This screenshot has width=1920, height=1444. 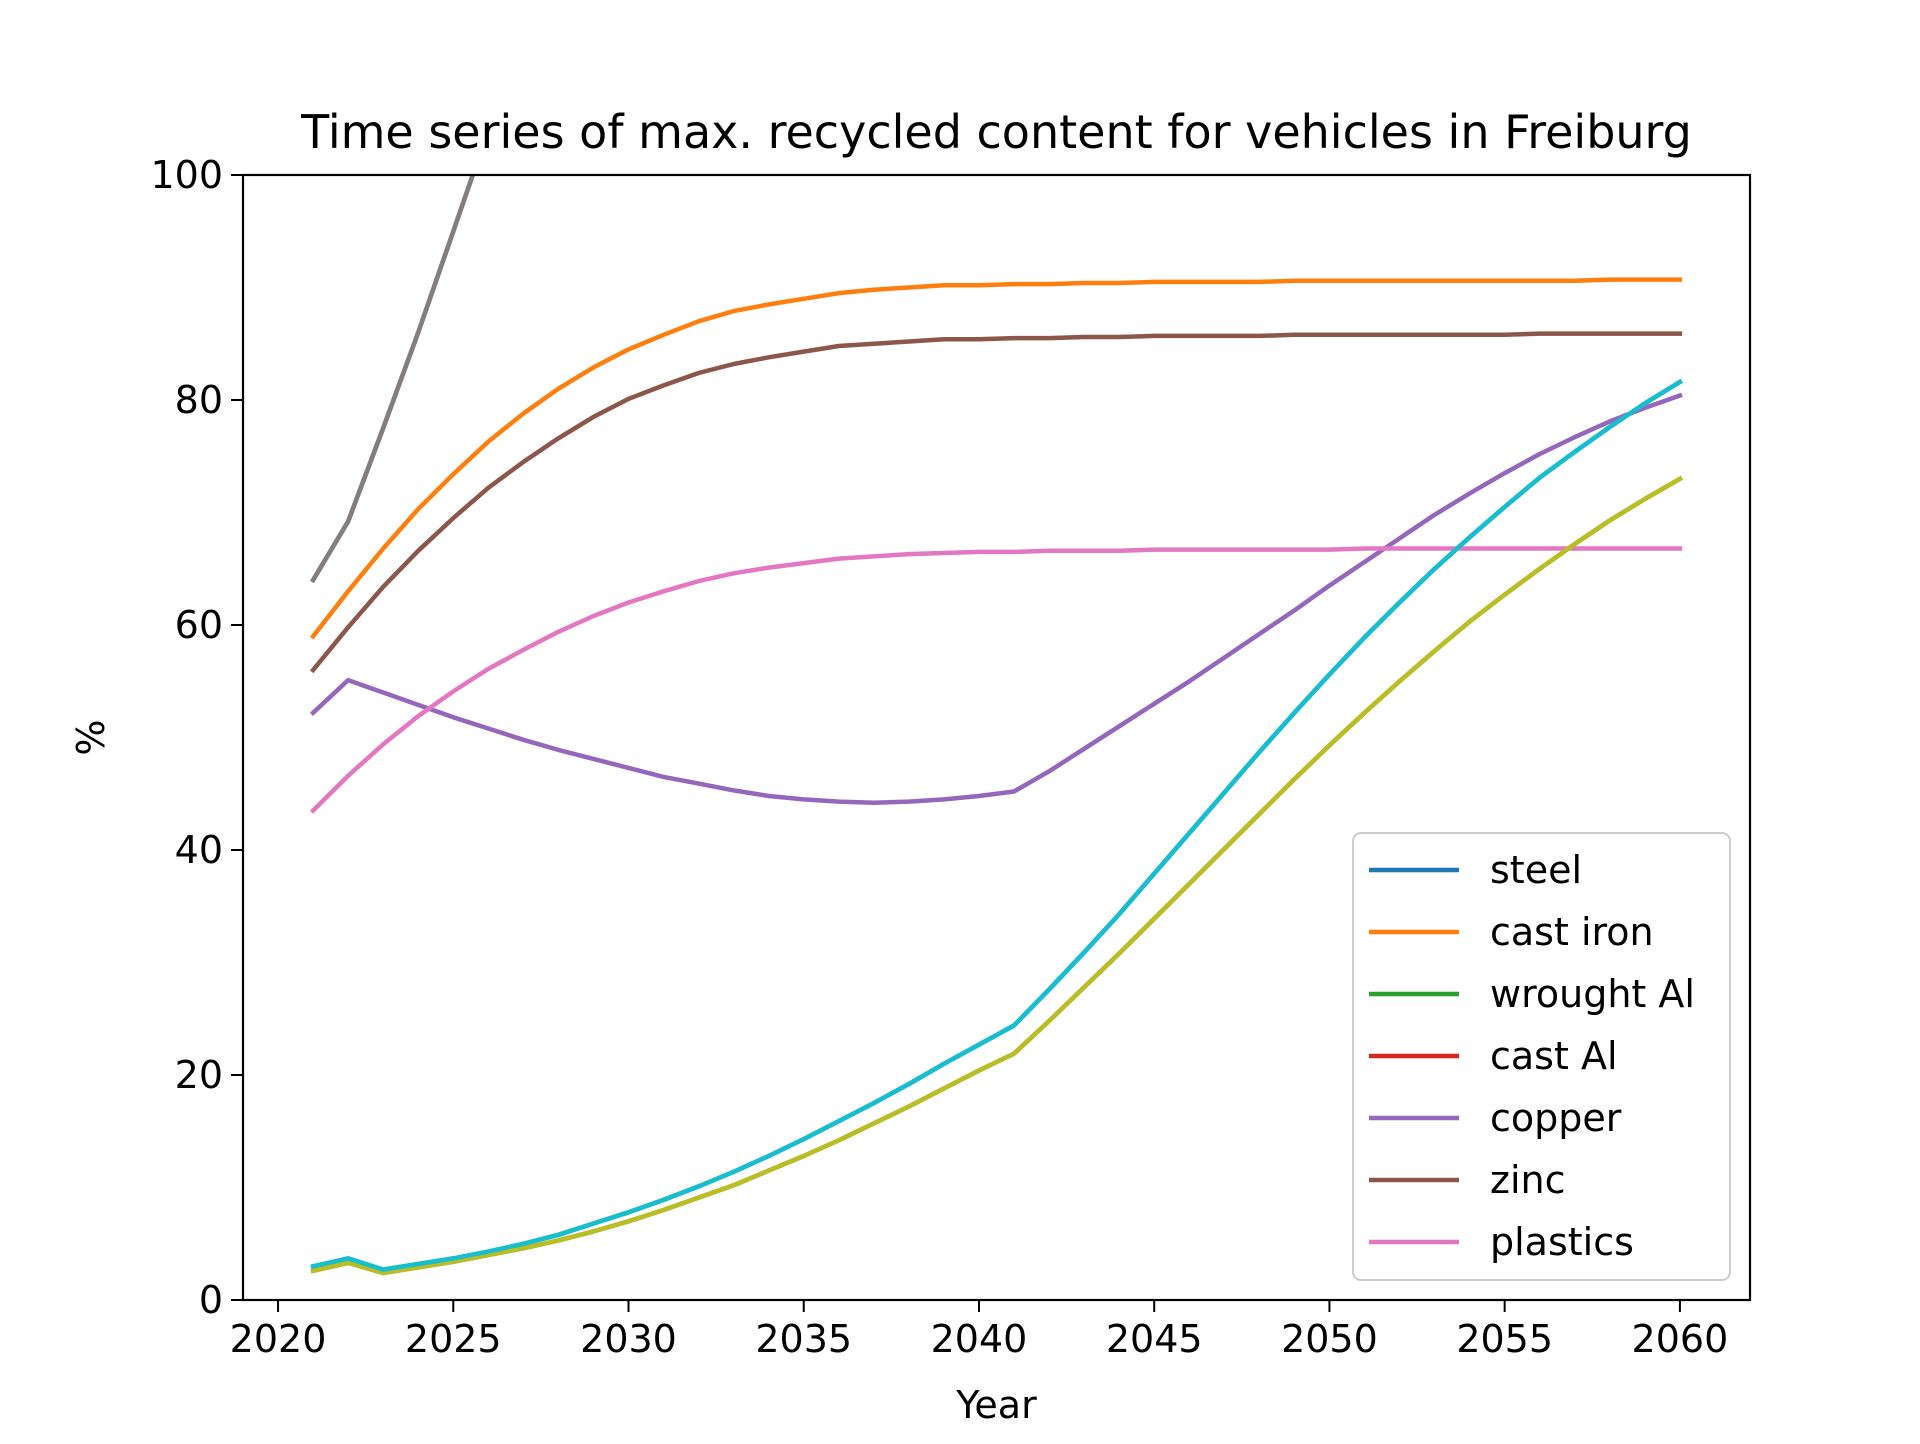 I want to click on legend-label: zinc, so click(x=1527, y=1180).